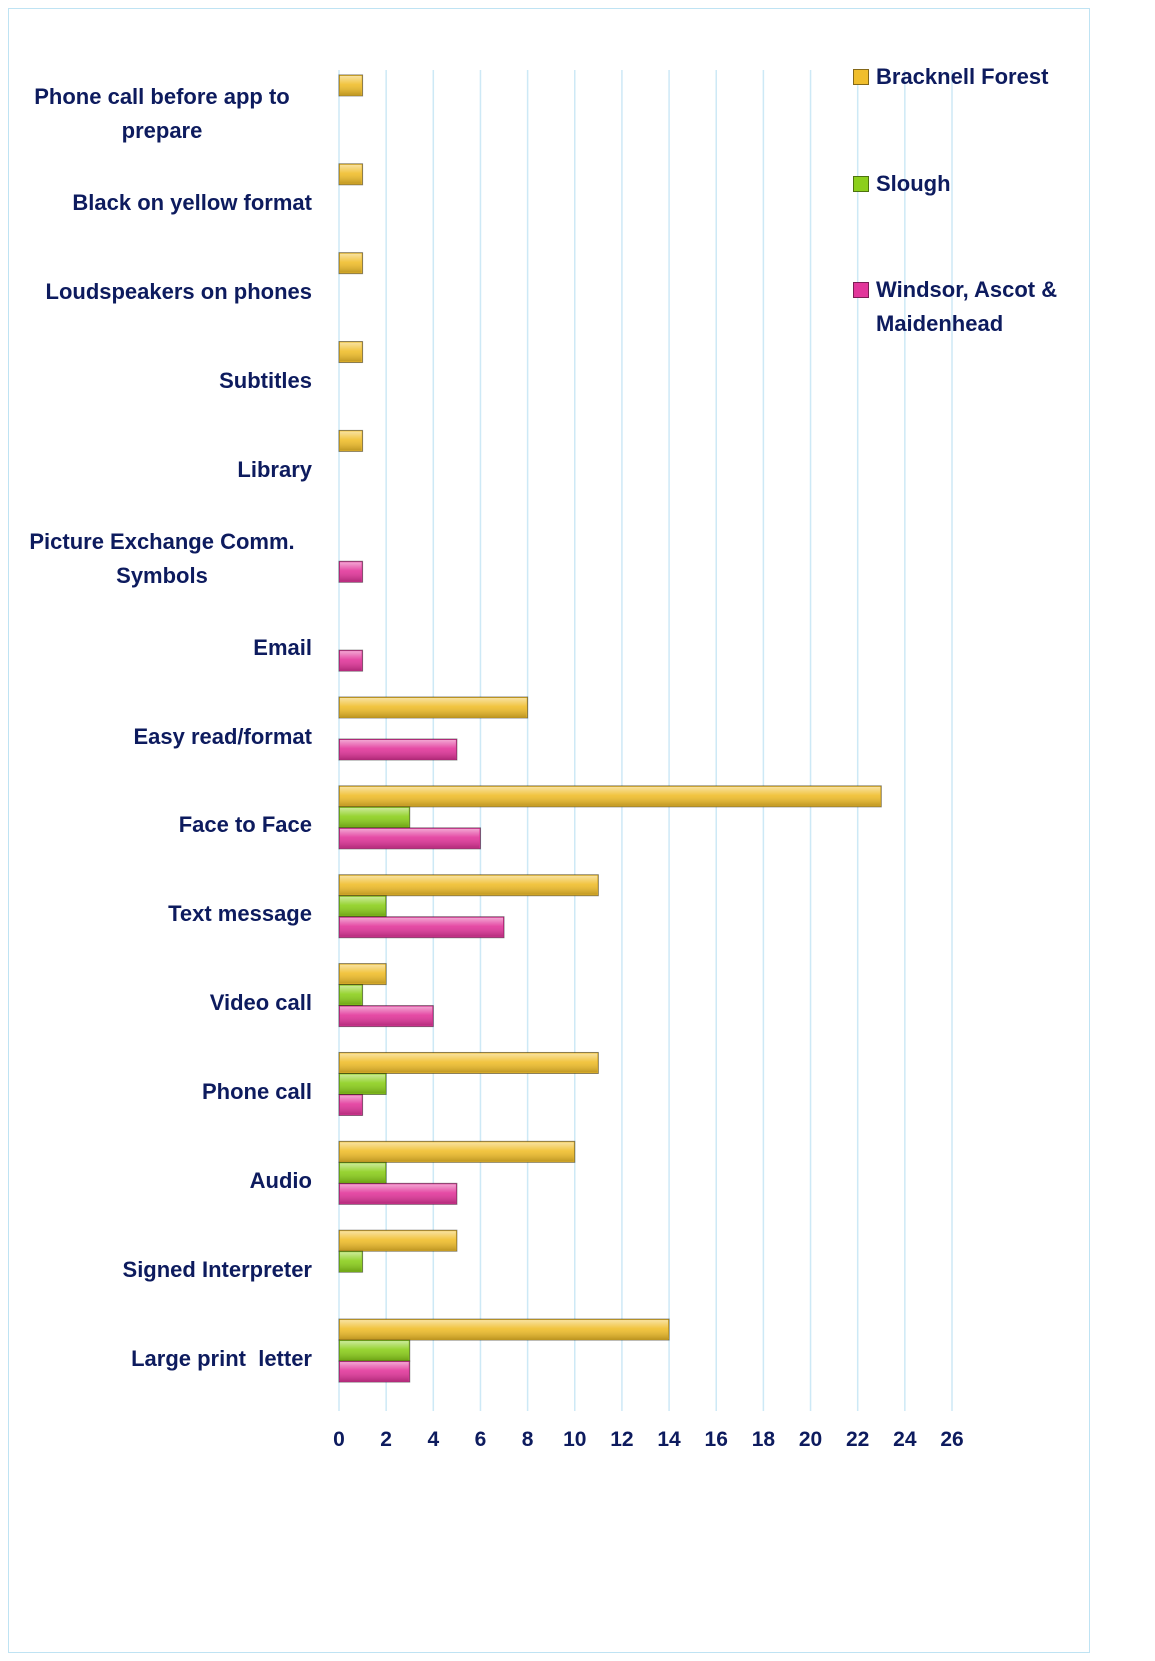  I want to click on y-tick-label-box: Large print letter, so click(221, 1359).